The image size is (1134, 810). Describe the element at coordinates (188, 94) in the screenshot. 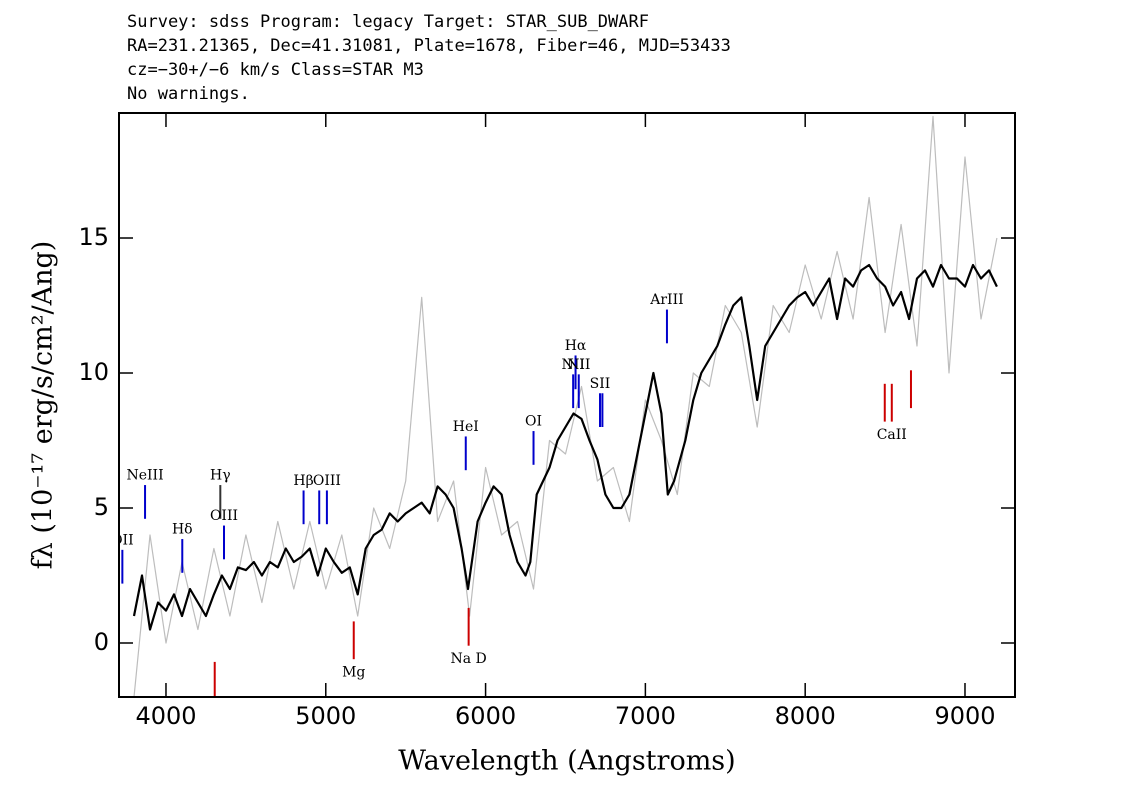

I see `title-line: No warnings.` at that location.